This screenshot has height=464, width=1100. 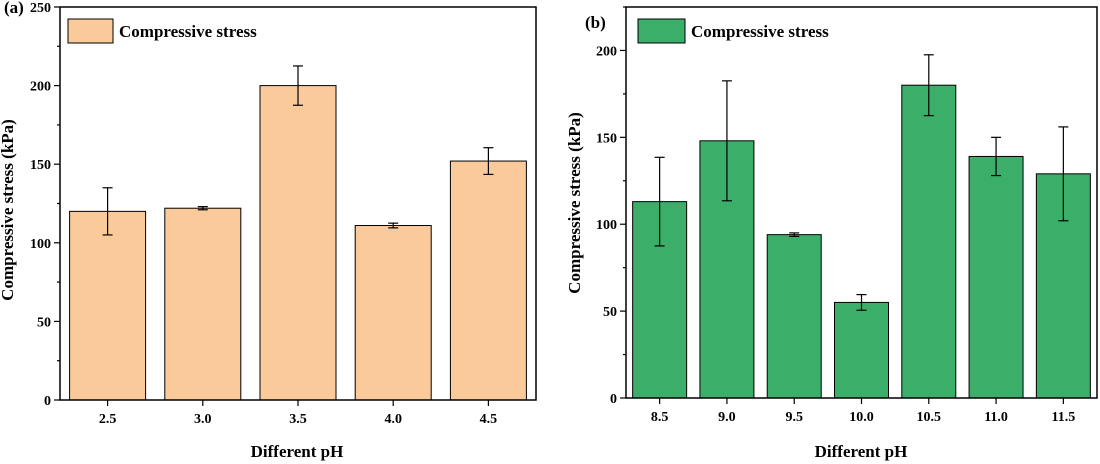 I want to click on x-tick-label-9.0: 9.0, so click(x=727, y=417).